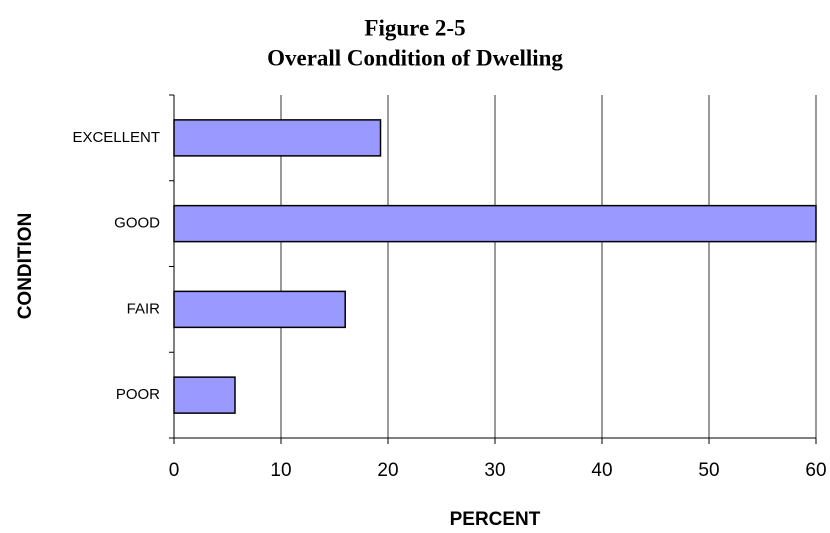 Image resolution: width=830 pixels, height=533 pixels. I want to click on x-tick-label: 10, so click(280, 470).